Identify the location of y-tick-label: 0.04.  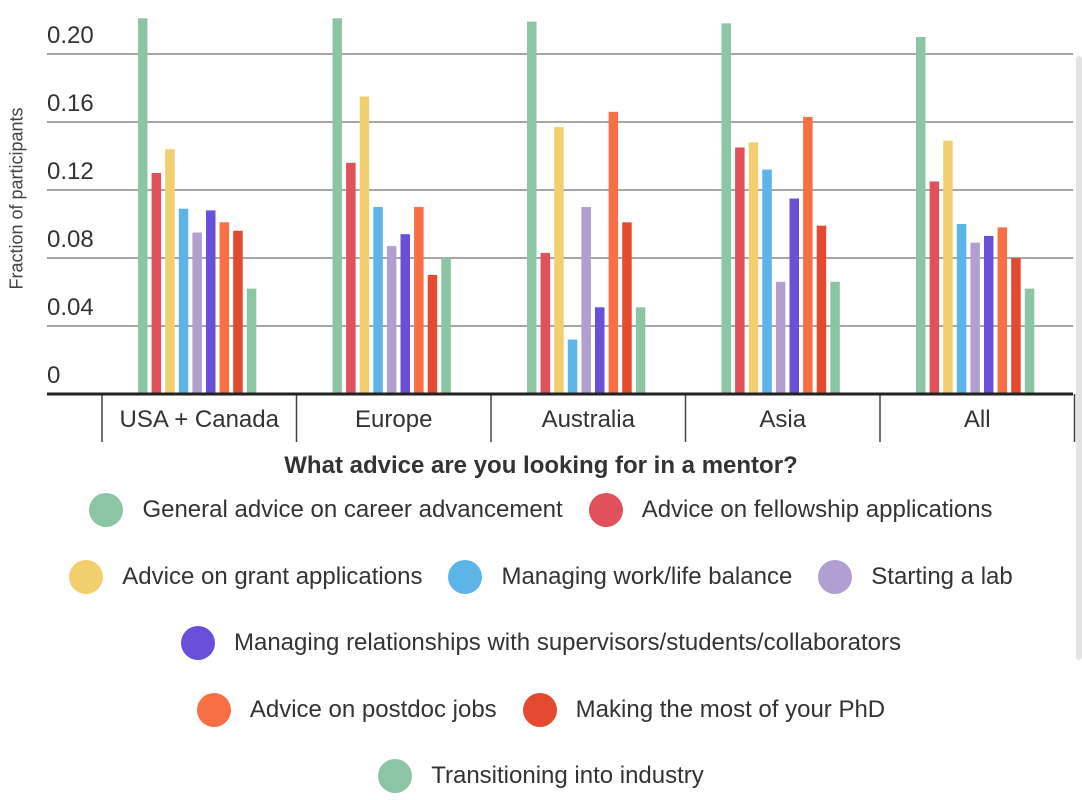
(70, 307).